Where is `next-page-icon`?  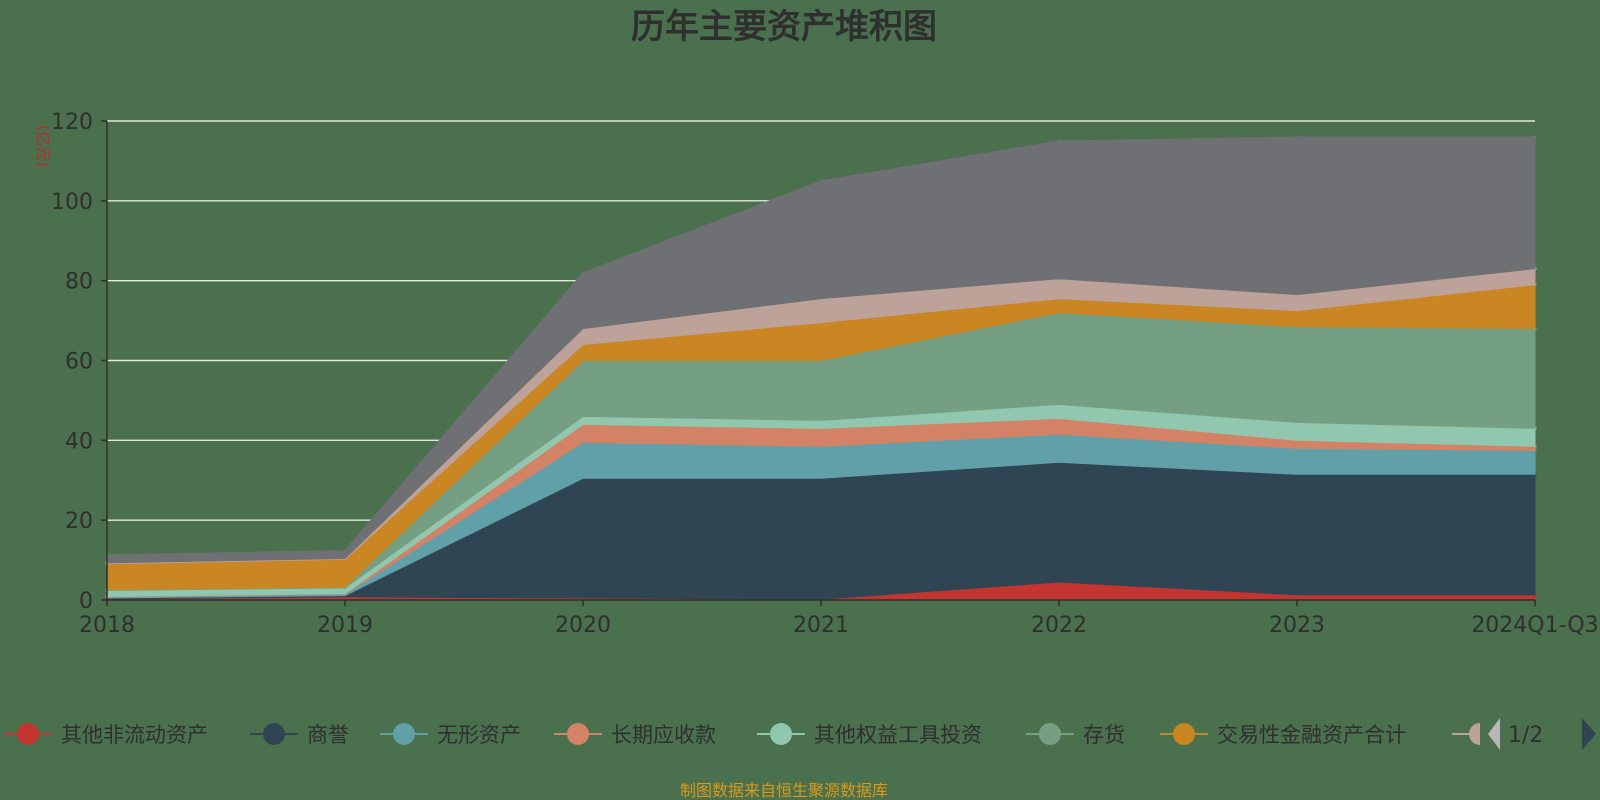
next-page-icon is located at coordinates (1589, 734).